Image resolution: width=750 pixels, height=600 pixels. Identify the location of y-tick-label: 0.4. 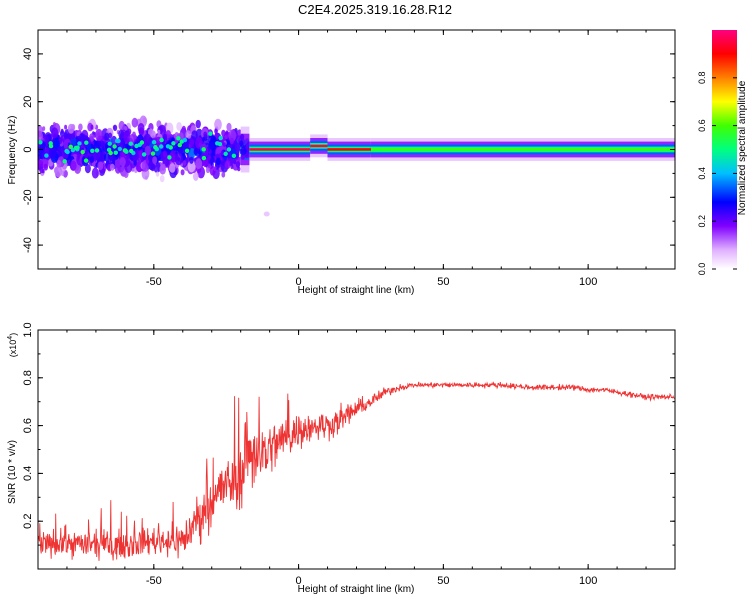
(28, 473).